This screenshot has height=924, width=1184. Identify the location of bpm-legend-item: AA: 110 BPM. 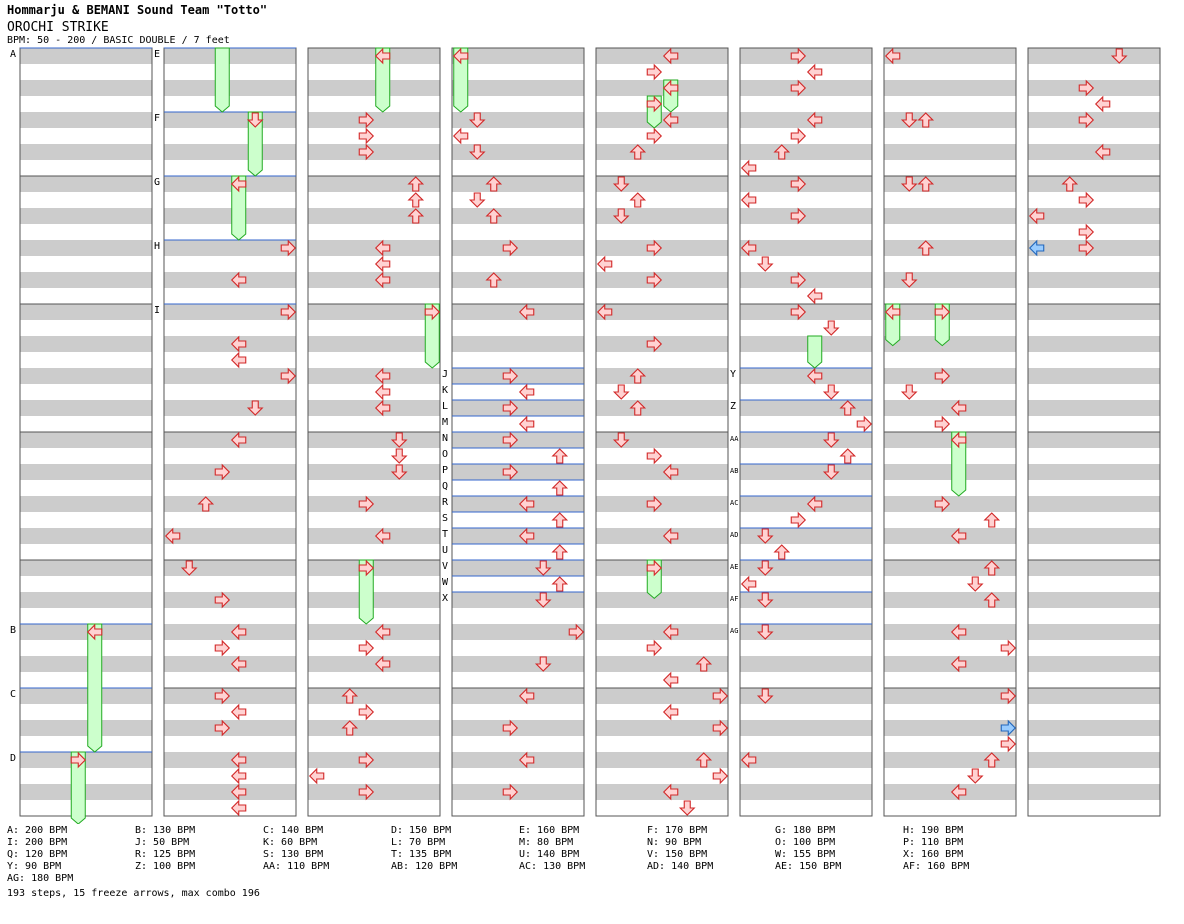
(296, 866).